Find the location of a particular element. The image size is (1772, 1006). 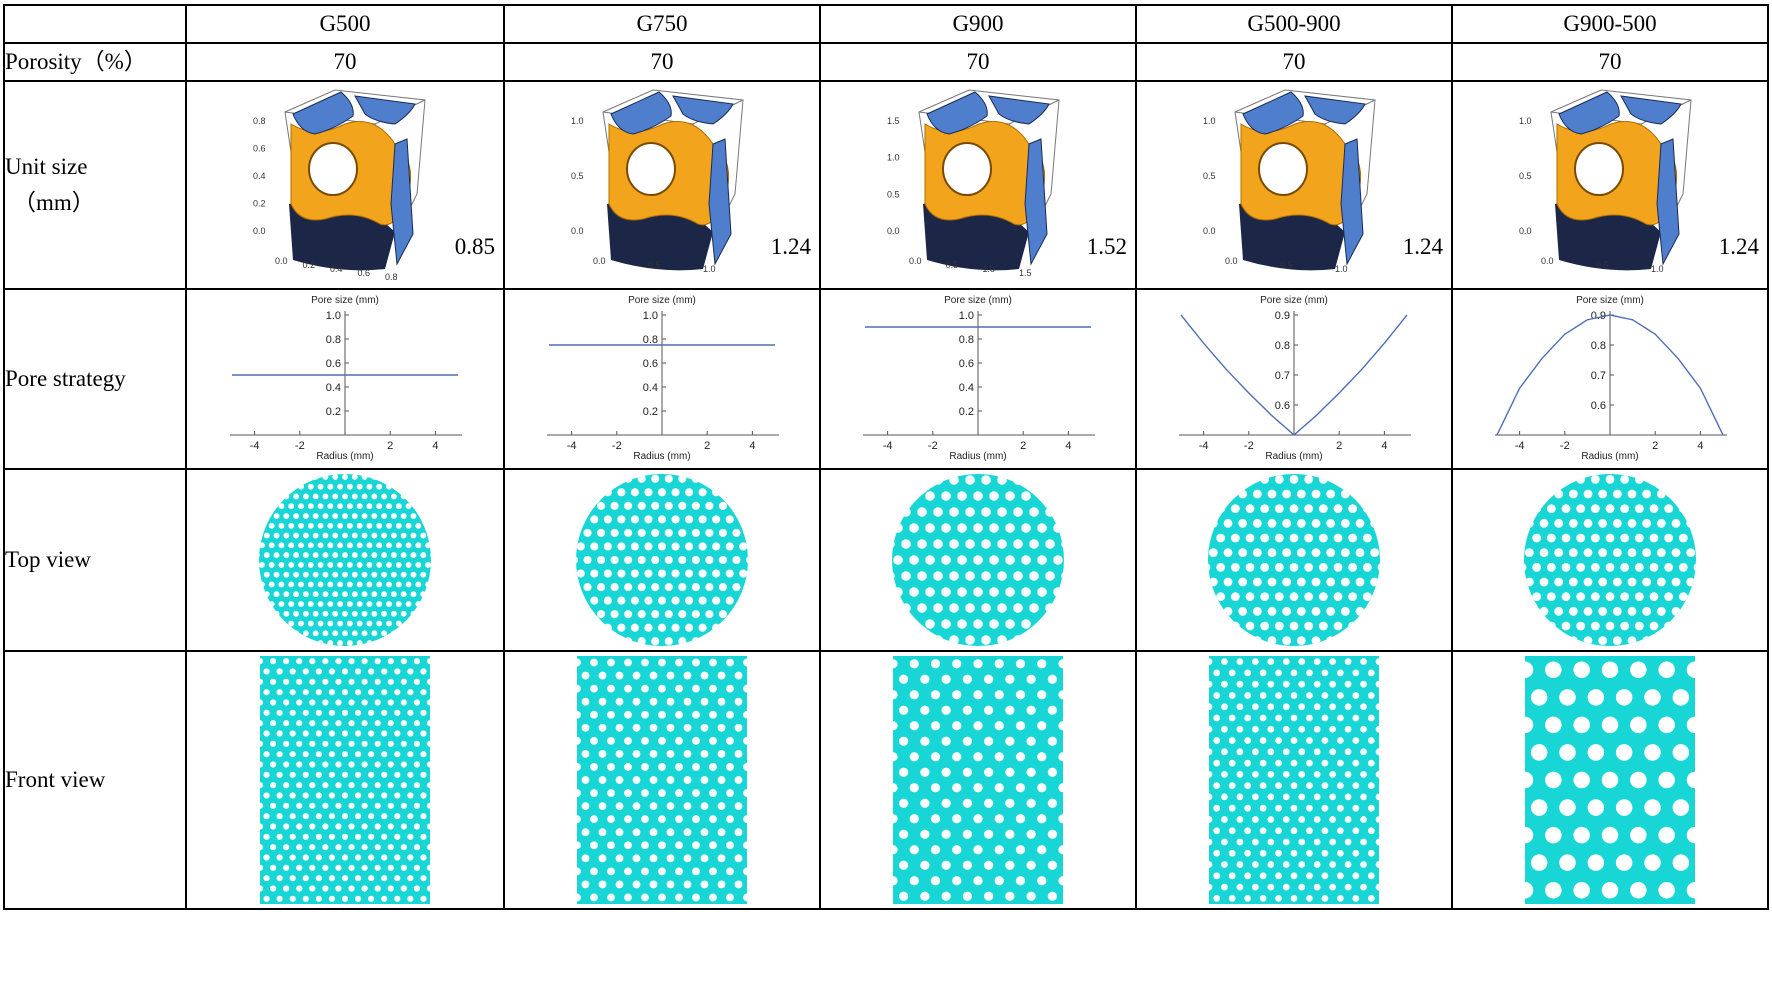

front-view-cell-g750 is located at coordinates (662, 780).